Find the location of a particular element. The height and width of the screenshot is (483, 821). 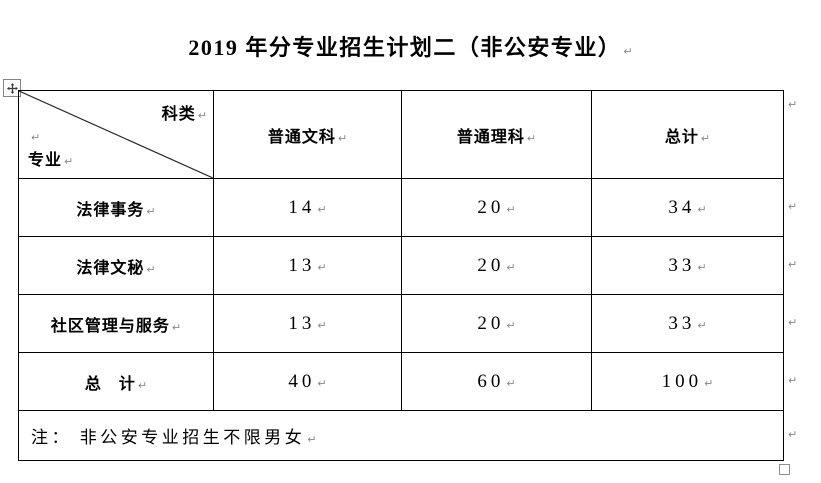

note-cell: 注： 非公安专业招生不限男女 ↵ is located at coordinates (401, 435).